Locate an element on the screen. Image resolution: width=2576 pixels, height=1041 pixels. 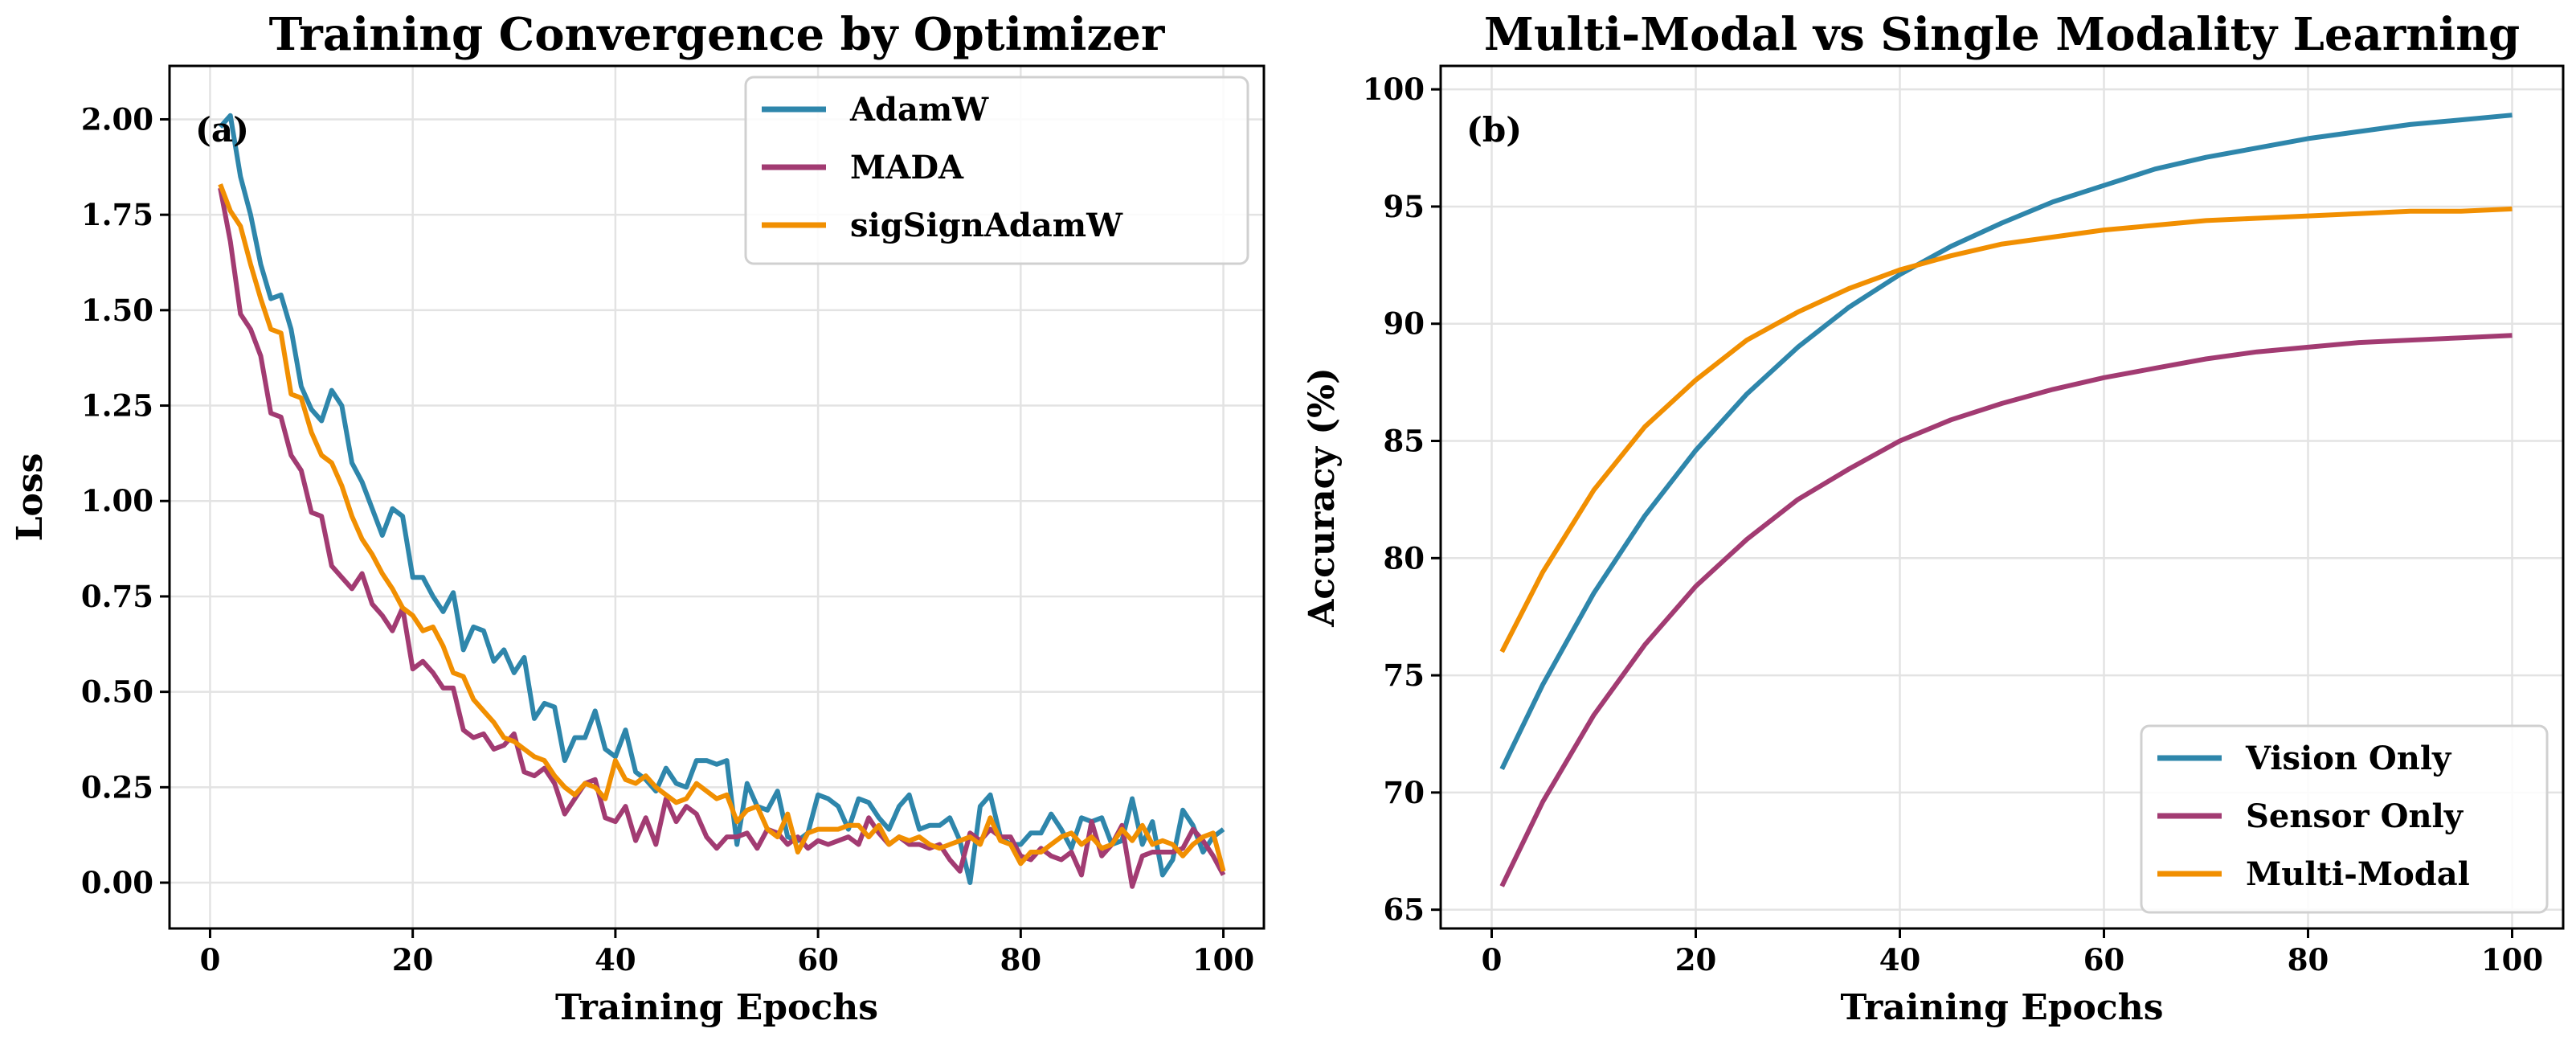
legend-label: sigSignAdamW is located at coordinates (986, 225).